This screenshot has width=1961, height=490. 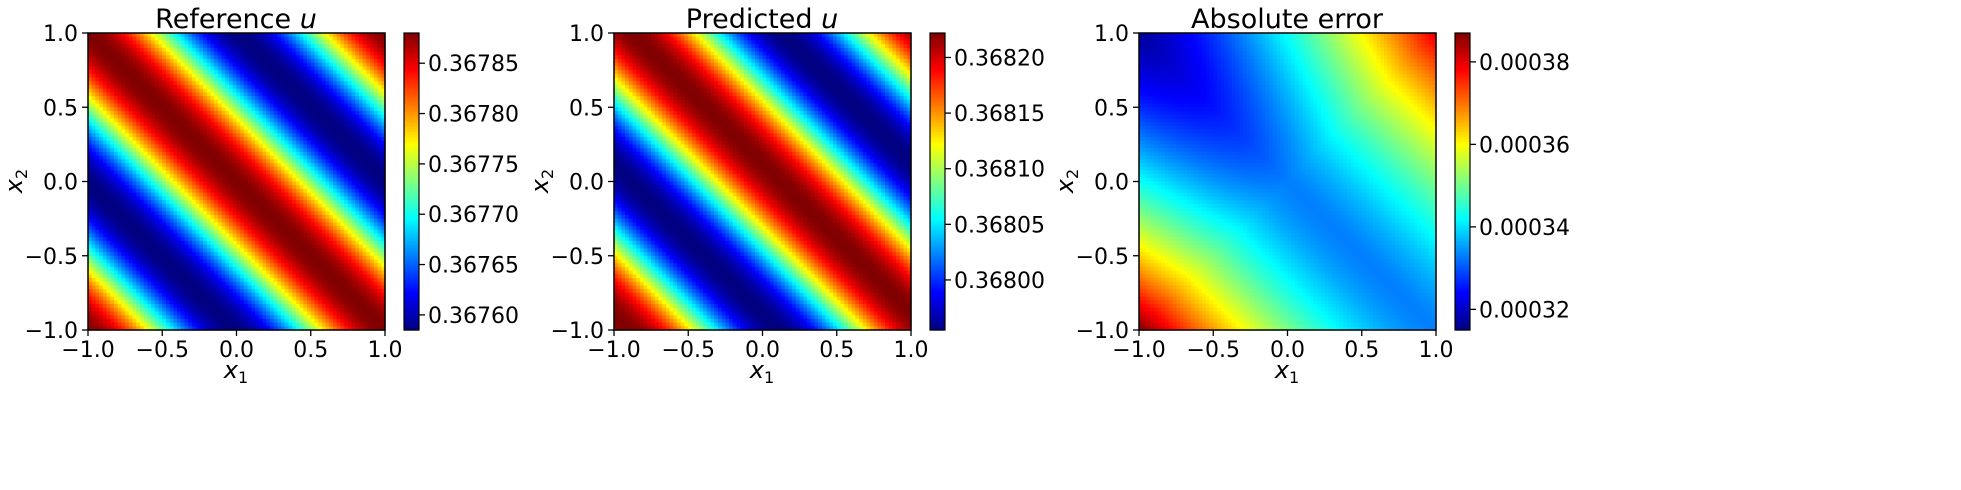 What do you see at coordinates (1524, 63) in the screenshot?
I see `colorbar-tick-label: 0.00038` at bounding box center [1524, 63].